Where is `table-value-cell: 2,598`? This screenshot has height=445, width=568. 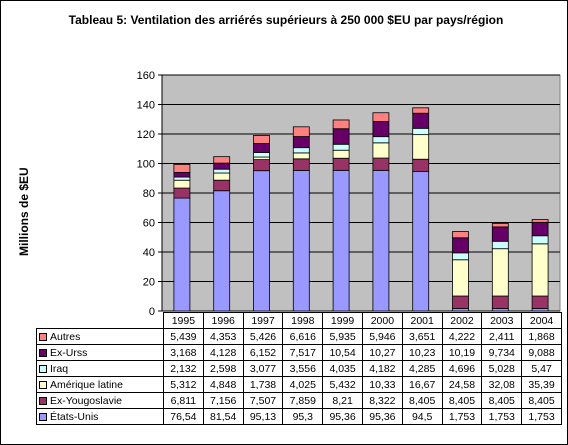
table-value-cell: 2,598 is located at coordinates (223, 368).